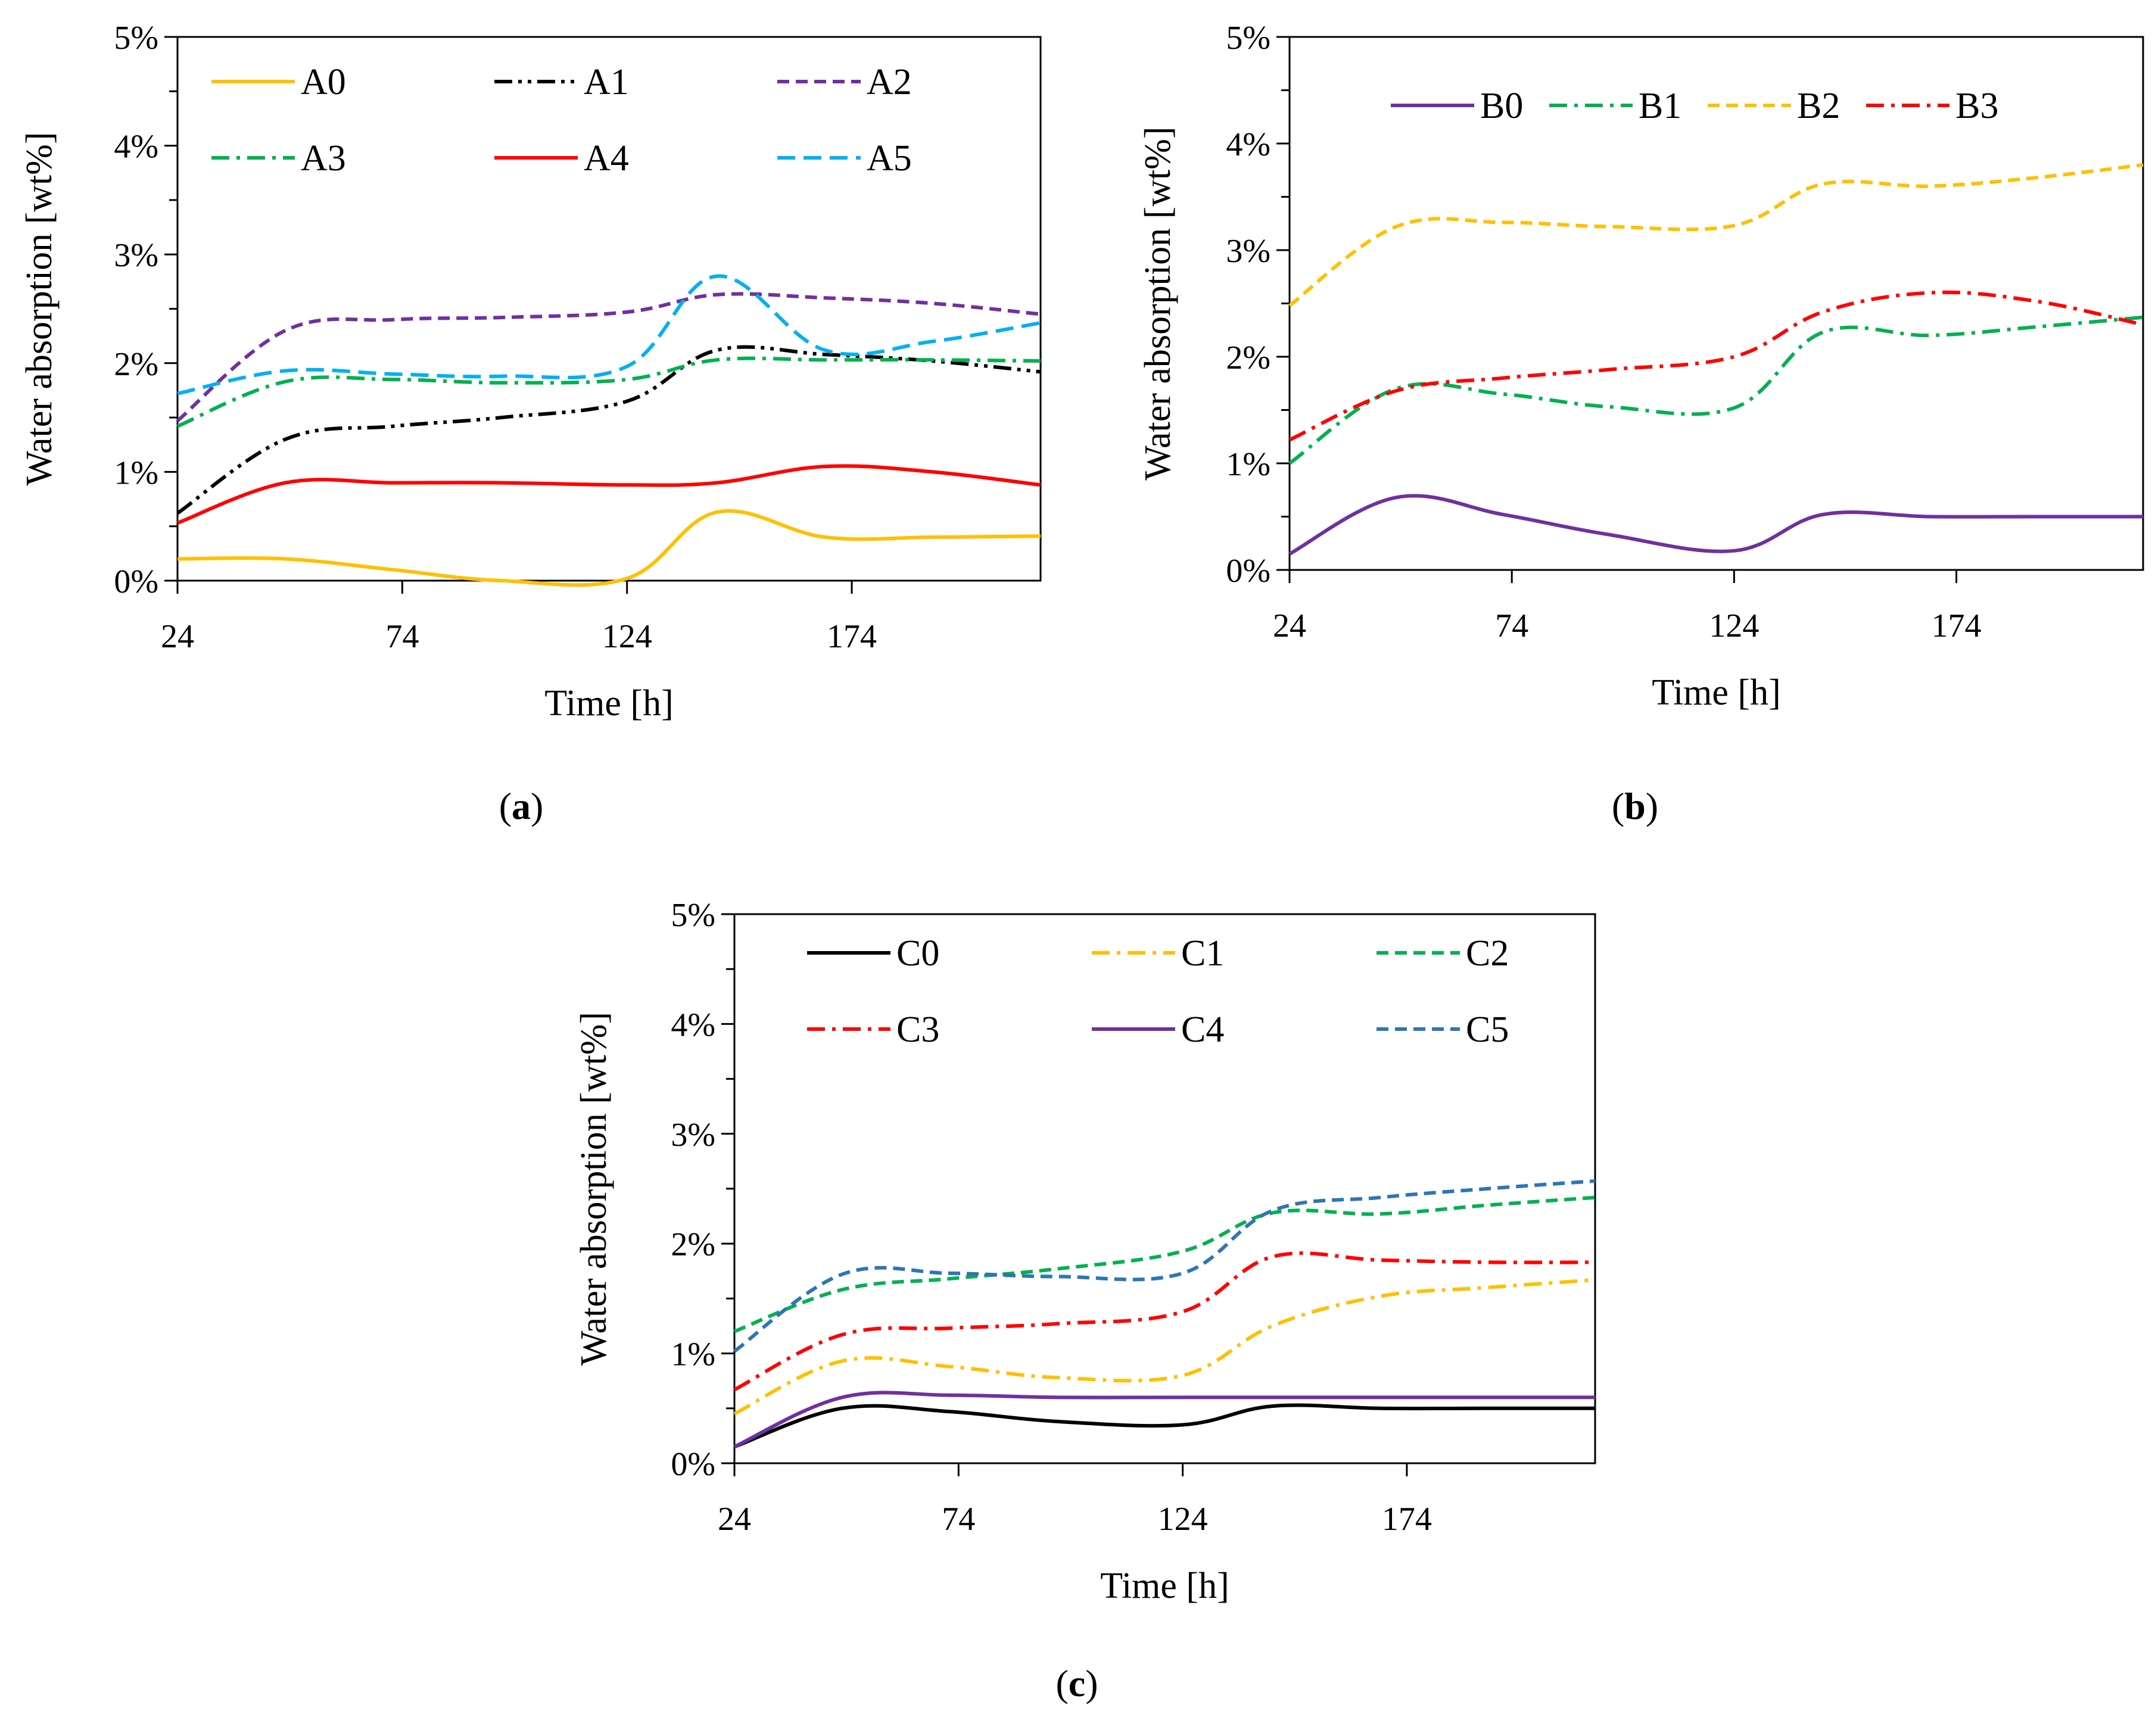 This screenshot has width=2155, height=1736. What do you see at coordinates (608, 430) in the screenshot?
I see `series-line-a1` at bounding box center [608, 430].